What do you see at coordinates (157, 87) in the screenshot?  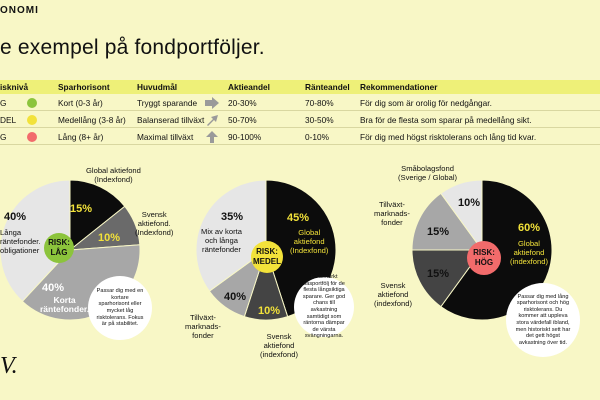 I see `col-goal: Huvudmål` at bounding box center [157, 87].